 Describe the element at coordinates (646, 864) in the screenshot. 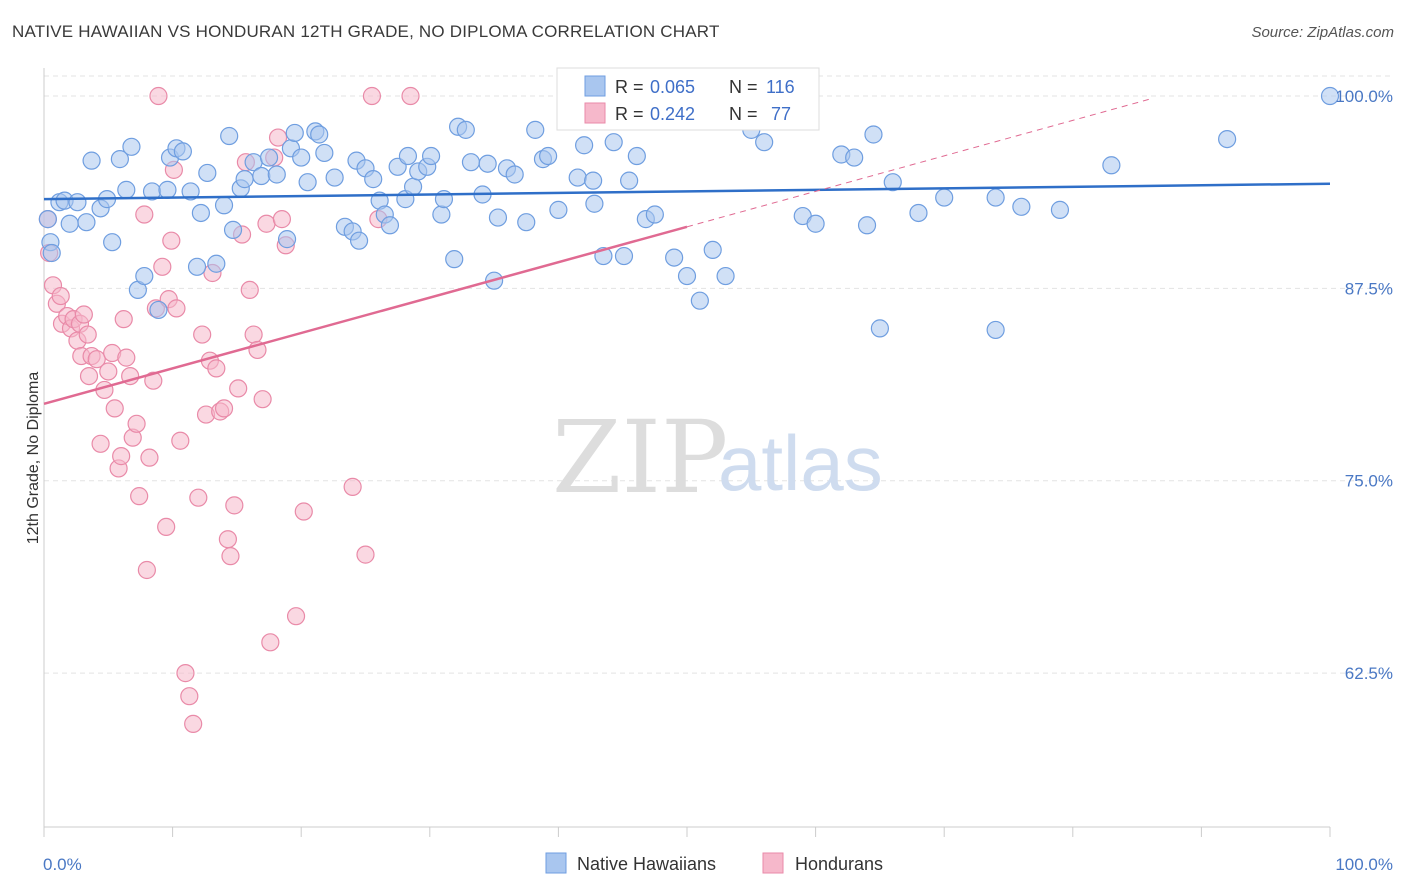

I see `bottom-legend-label-1: Native Hawaiians` at that location.